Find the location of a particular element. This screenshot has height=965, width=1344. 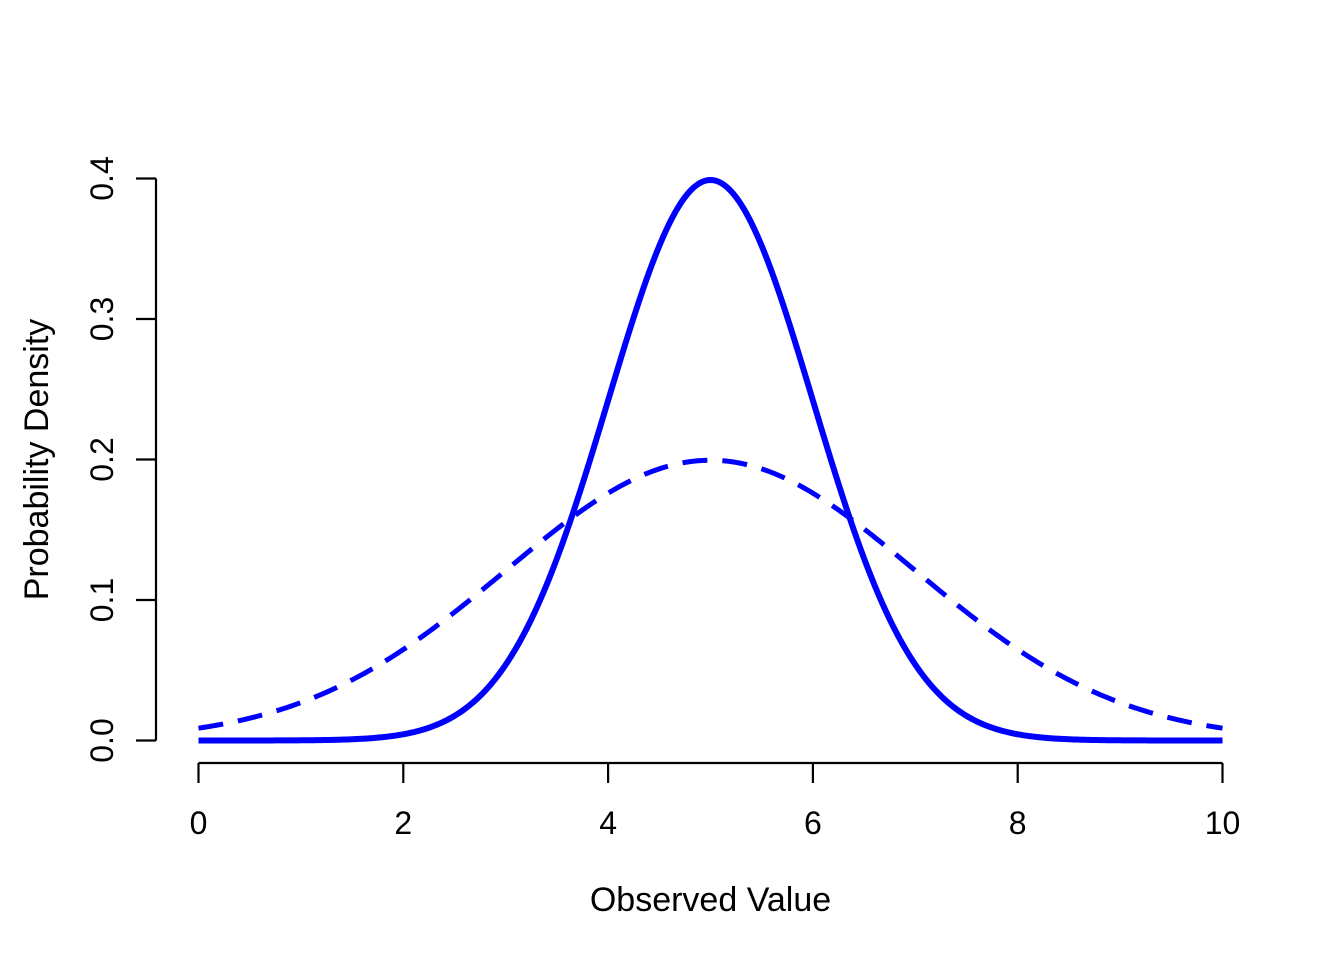

y-tick-label: 0.3 is located at coordinates (102, 319).